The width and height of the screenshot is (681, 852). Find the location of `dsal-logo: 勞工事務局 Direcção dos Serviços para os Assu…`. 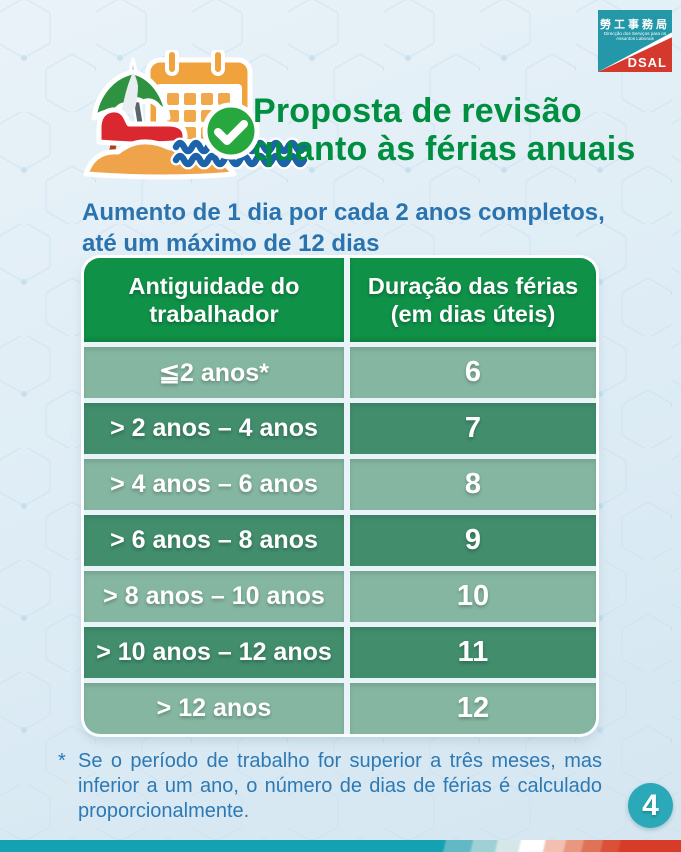

dsal-logo: 勞工事務局 Direcção dos Serviços para os Assu… is located at coordinates (635, 41).